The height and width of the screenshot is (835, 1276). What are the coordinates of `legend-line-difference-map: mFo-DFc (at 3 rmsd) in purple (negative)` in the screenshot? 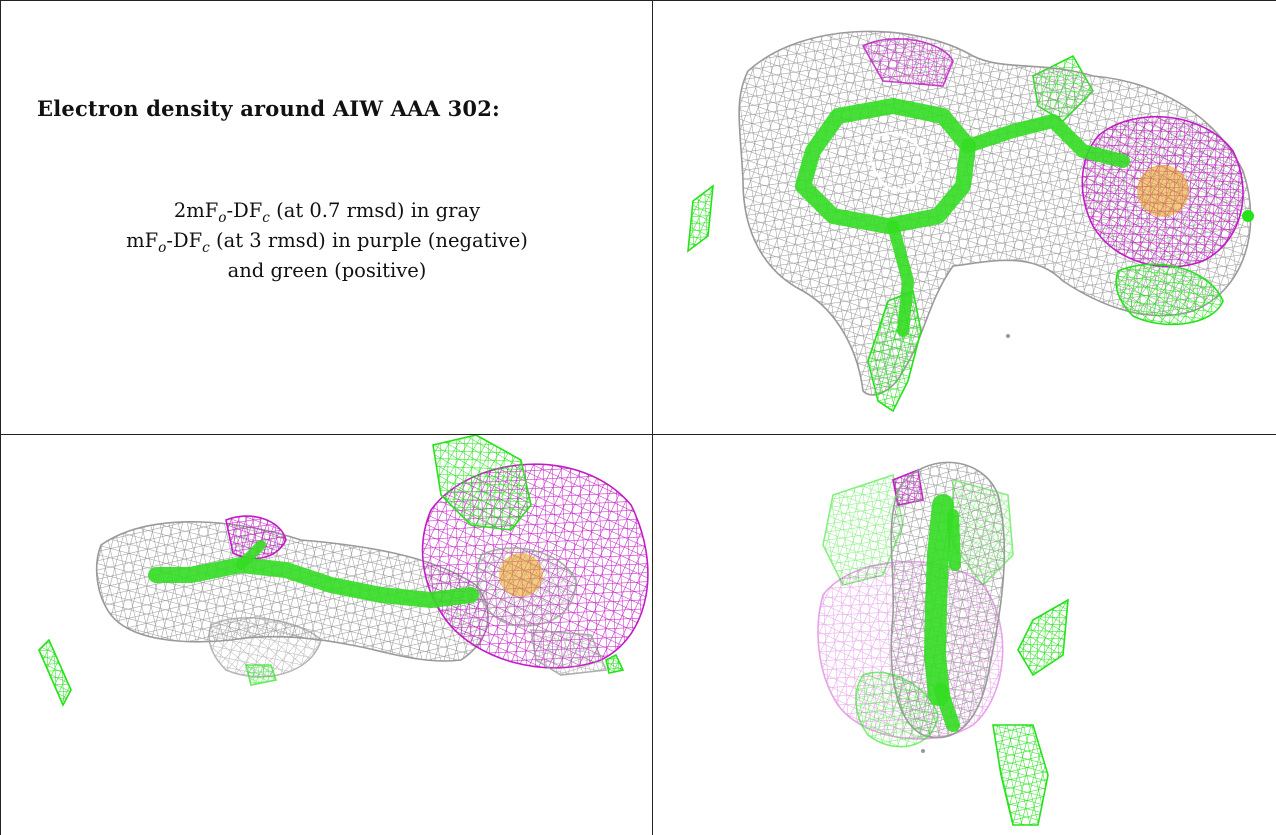 It's located at (327, 242).